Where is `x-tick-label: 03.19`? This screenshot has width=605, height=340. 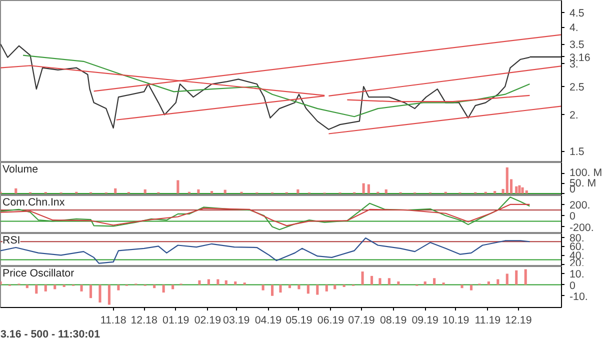
x-tick-label: 03.19 is located at coordinates (236, 320).